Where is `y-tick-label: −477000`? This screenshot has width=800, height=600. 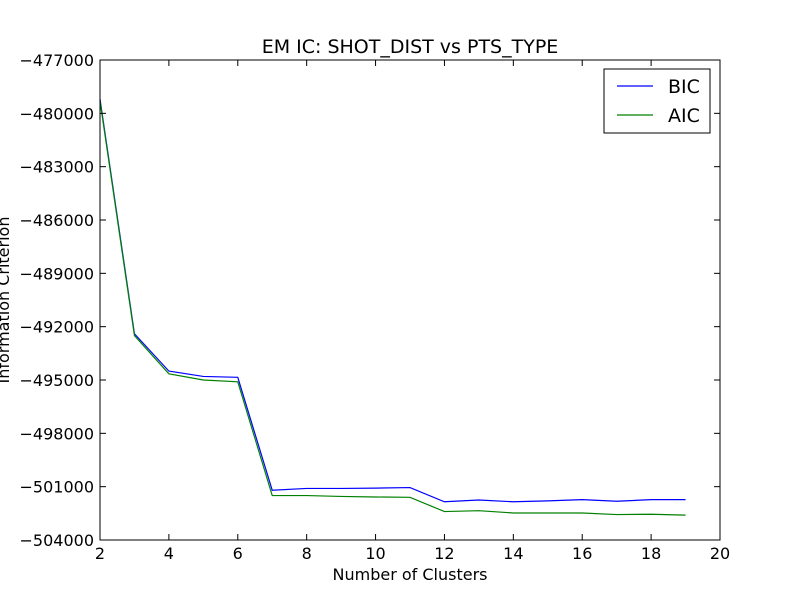
y-tick-label: −477000 is located at coordinates (57, 60).